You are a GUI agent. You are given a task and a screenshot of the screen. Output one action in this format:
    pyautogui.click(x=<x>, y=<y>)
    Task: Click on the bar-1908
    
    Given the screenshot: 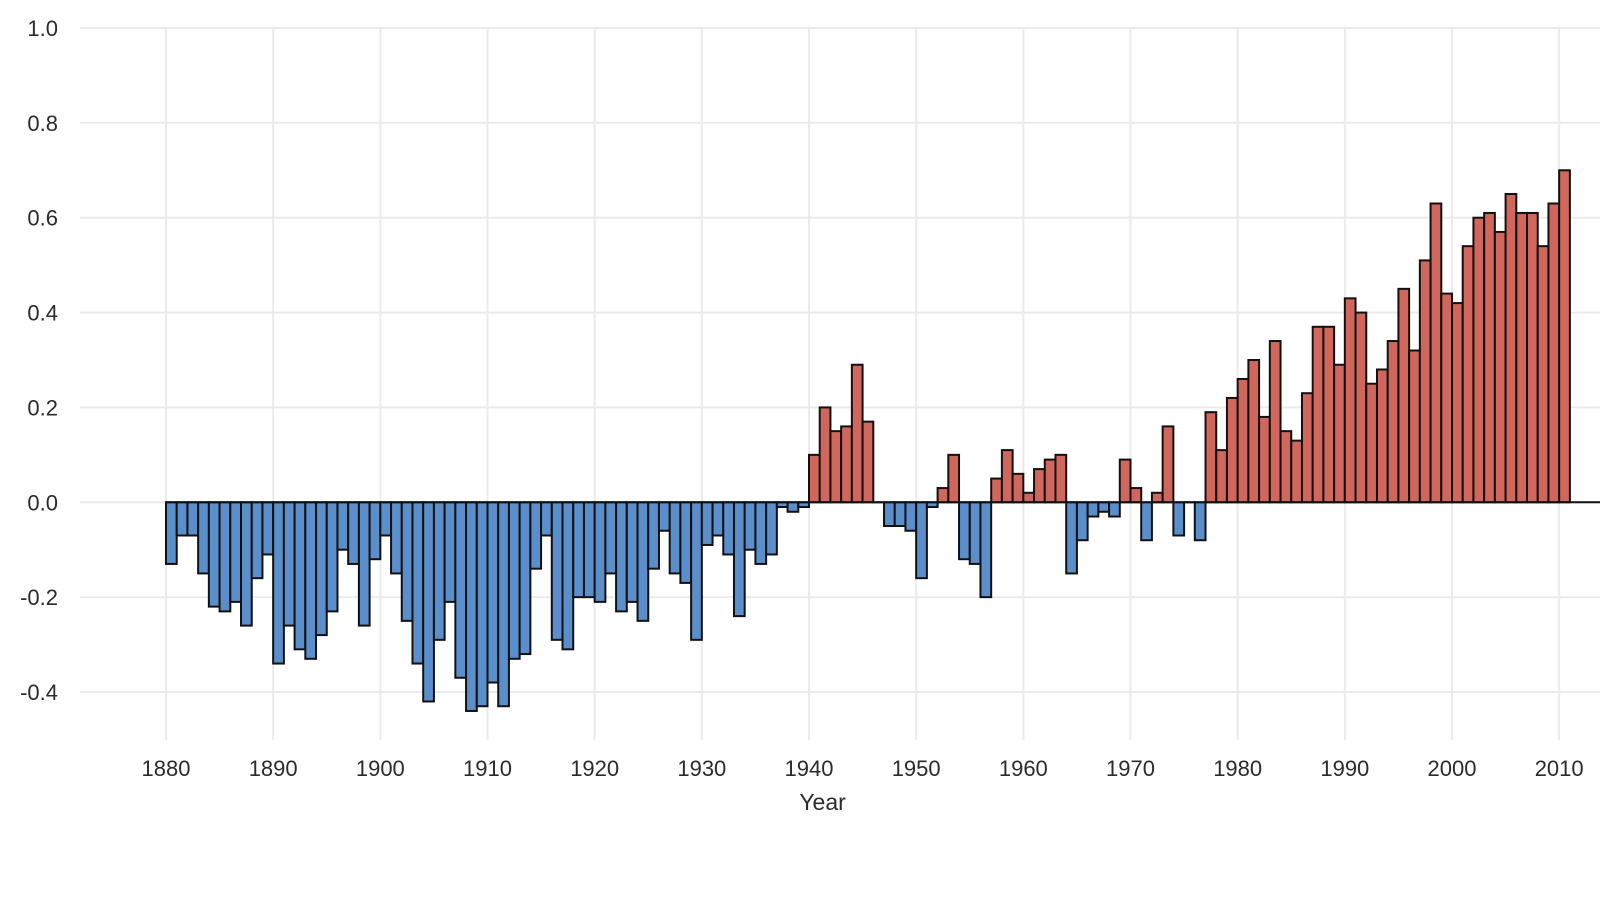 What is the action you would take?
    pyautogui.click(x=471, y=606)
    